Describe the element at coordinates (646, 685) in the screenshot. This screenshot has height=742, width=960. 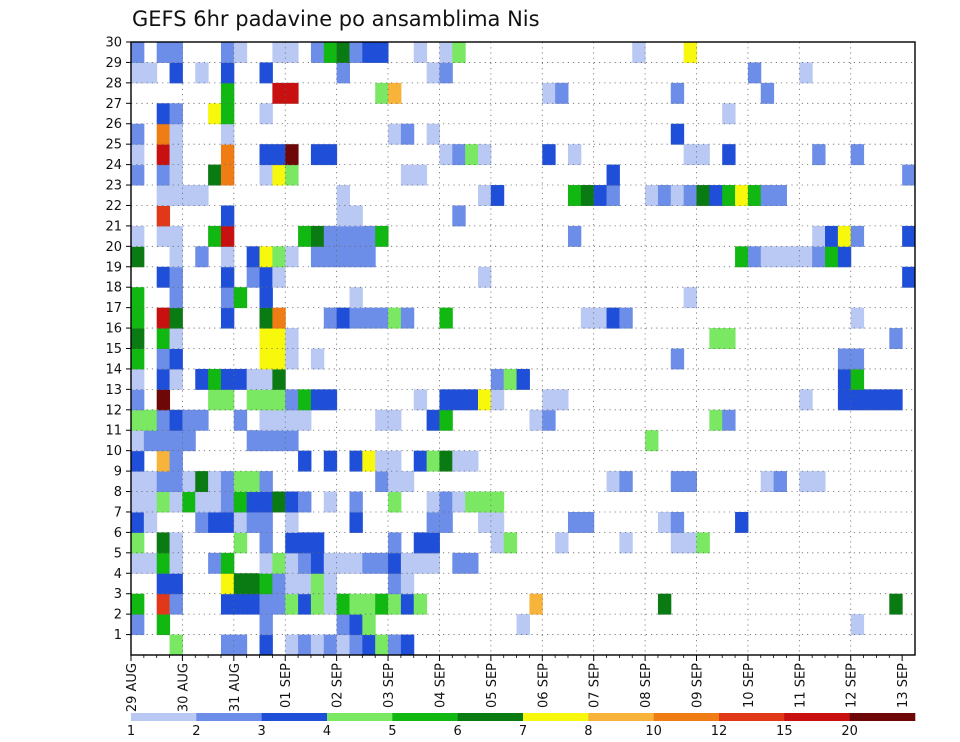
I see `x-tick-label: 08 SEP` at that location.